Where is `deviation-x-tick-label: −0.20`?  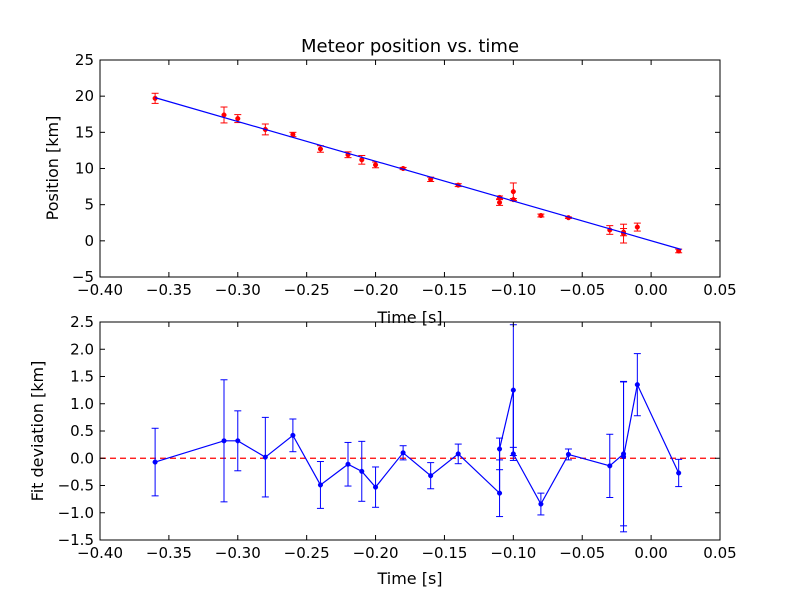 deviation-x-tick-label: −0.20 is located at coordinates (376, 553).